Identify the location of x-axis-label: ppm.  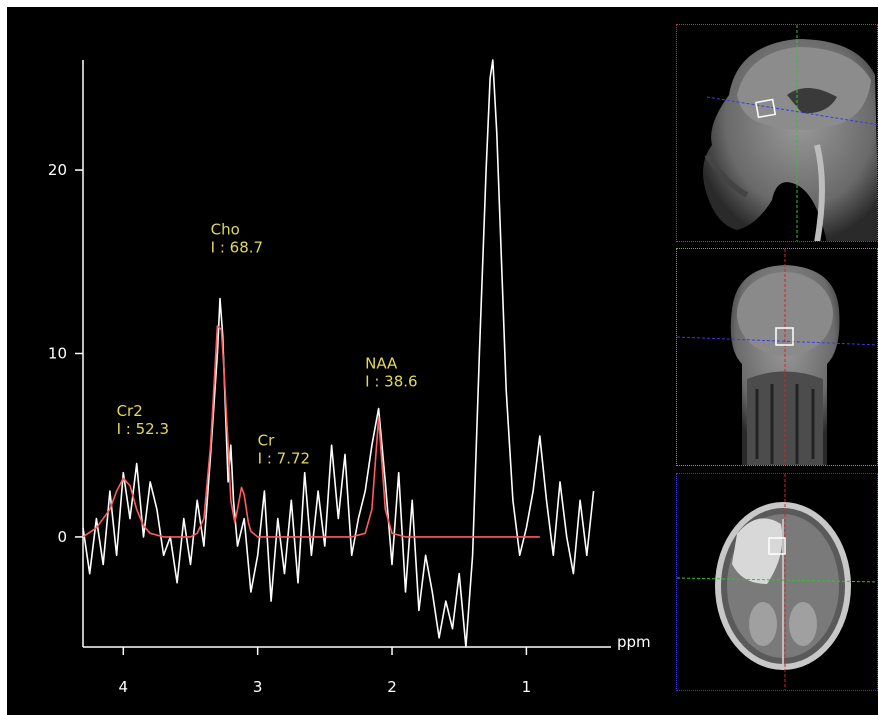
(634, 642).